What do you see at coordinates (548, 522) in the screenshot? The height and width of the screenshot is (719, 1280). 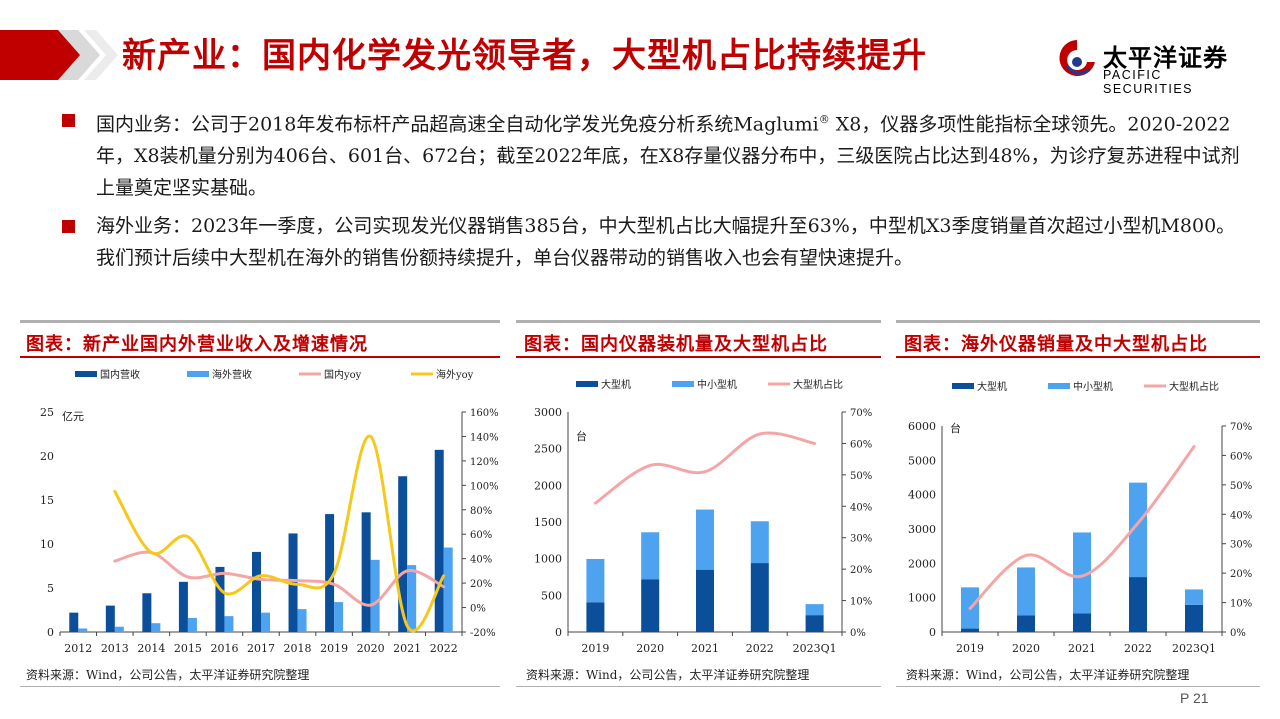 I see `y-tick-label: 1500` at bounding box center [548, 522].